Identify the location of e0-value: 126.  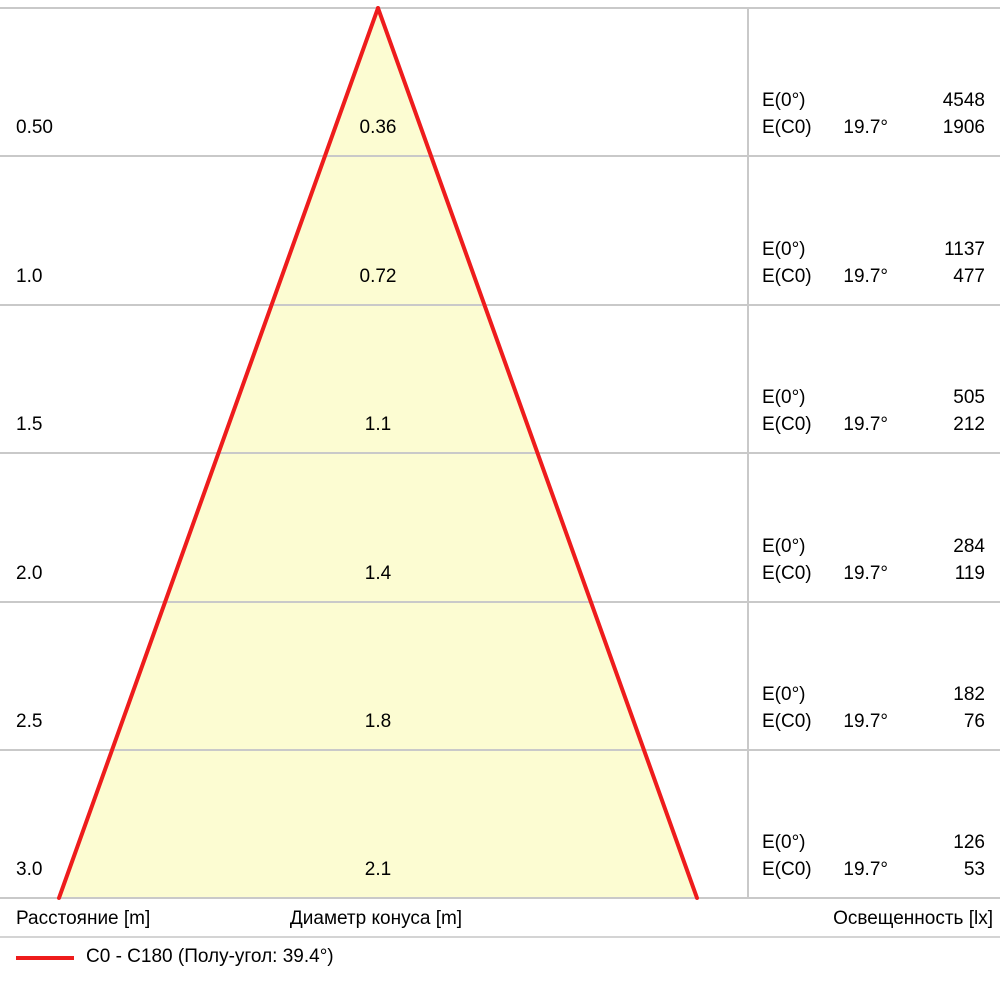
(969, 842).